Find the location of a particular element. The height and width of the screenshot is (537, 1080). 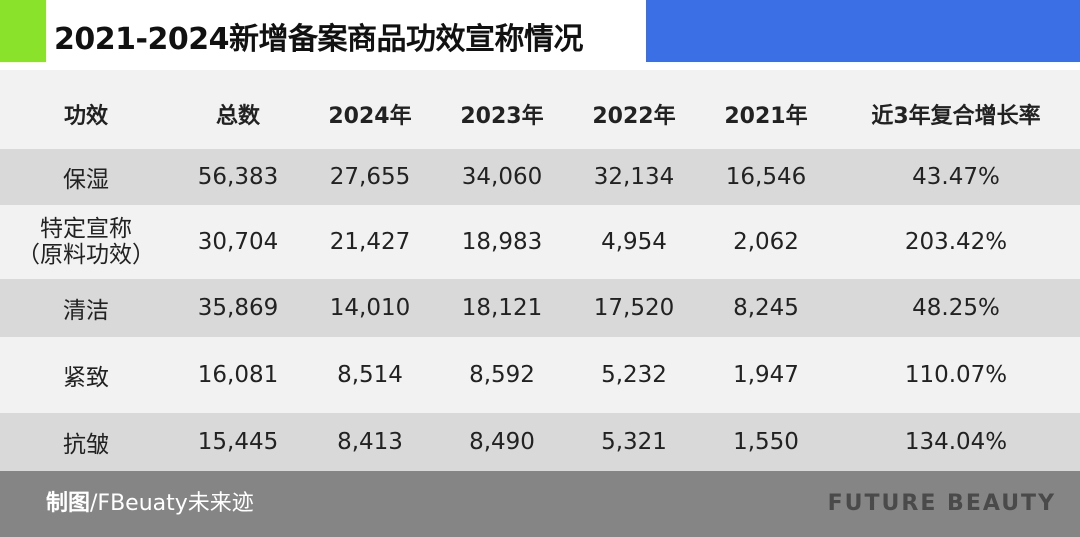

column-header: 近3年复合增长率 is located at coordinates (956, 116).